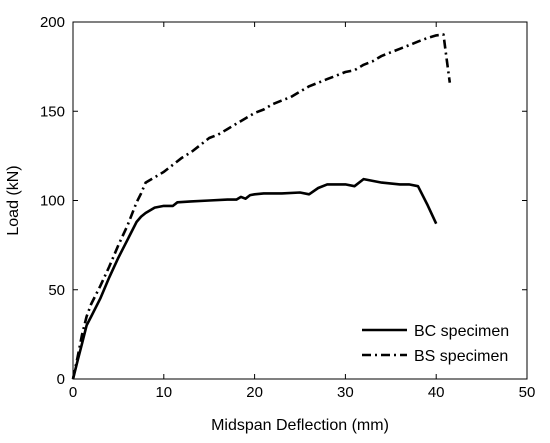  What do you see at coordinates (300, 425) in the screenshot?
I see `x-axis-label: Midspan Deflection (mm)` at bounding box center [300, 425].